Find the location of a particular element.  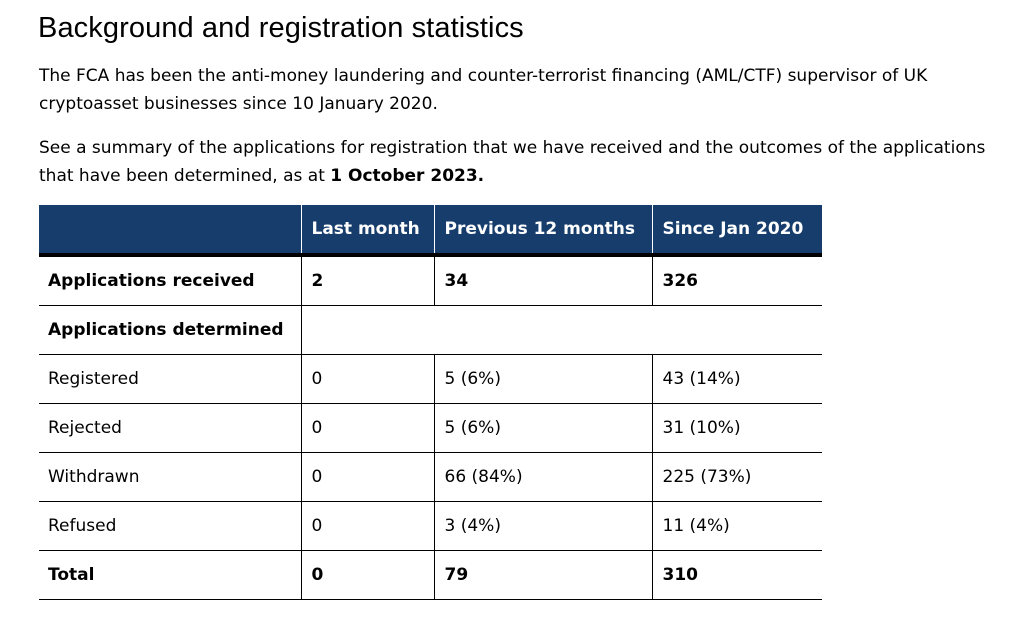

row-label: Applications received is located at coordinates (170, 280).